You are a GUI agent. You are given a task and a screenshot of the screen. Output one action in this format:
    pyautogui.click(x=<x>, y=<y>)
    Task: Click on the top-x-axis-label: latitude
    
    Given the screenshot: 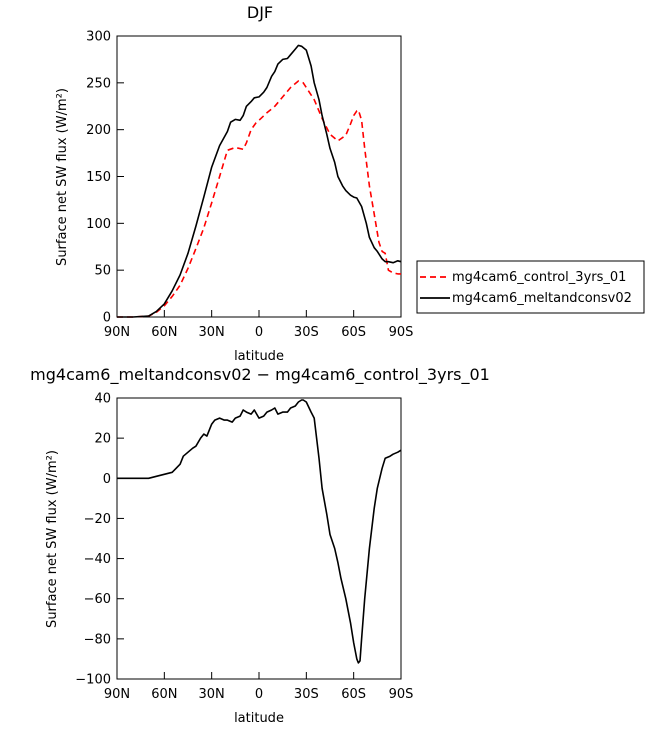 What is the action you would take?
    pyautogui.click(x=259, y=356)
    